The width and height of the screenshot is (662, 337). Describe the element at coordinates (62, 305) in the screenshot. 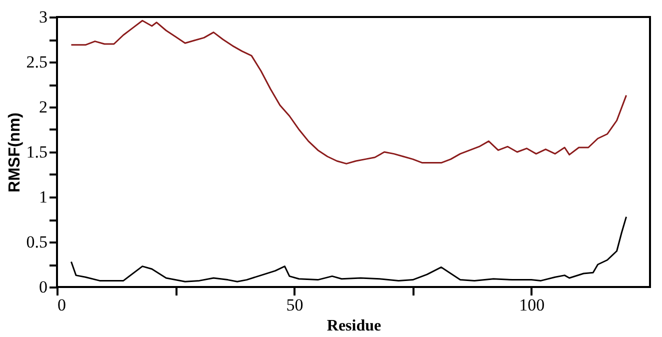

I see `x-tick-label: 0` at that location.